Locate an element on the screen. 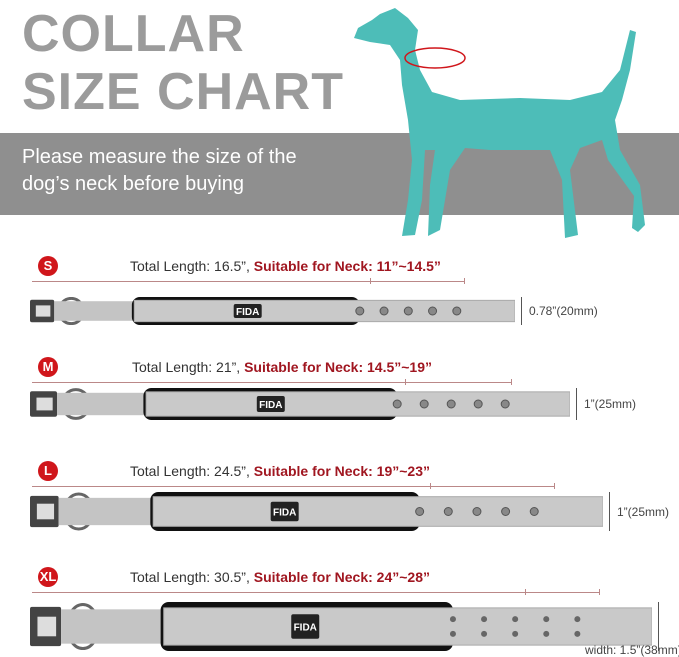  neck-range: Suitable for Neck: 14.5”~19” is located at coordinates (338, 367).